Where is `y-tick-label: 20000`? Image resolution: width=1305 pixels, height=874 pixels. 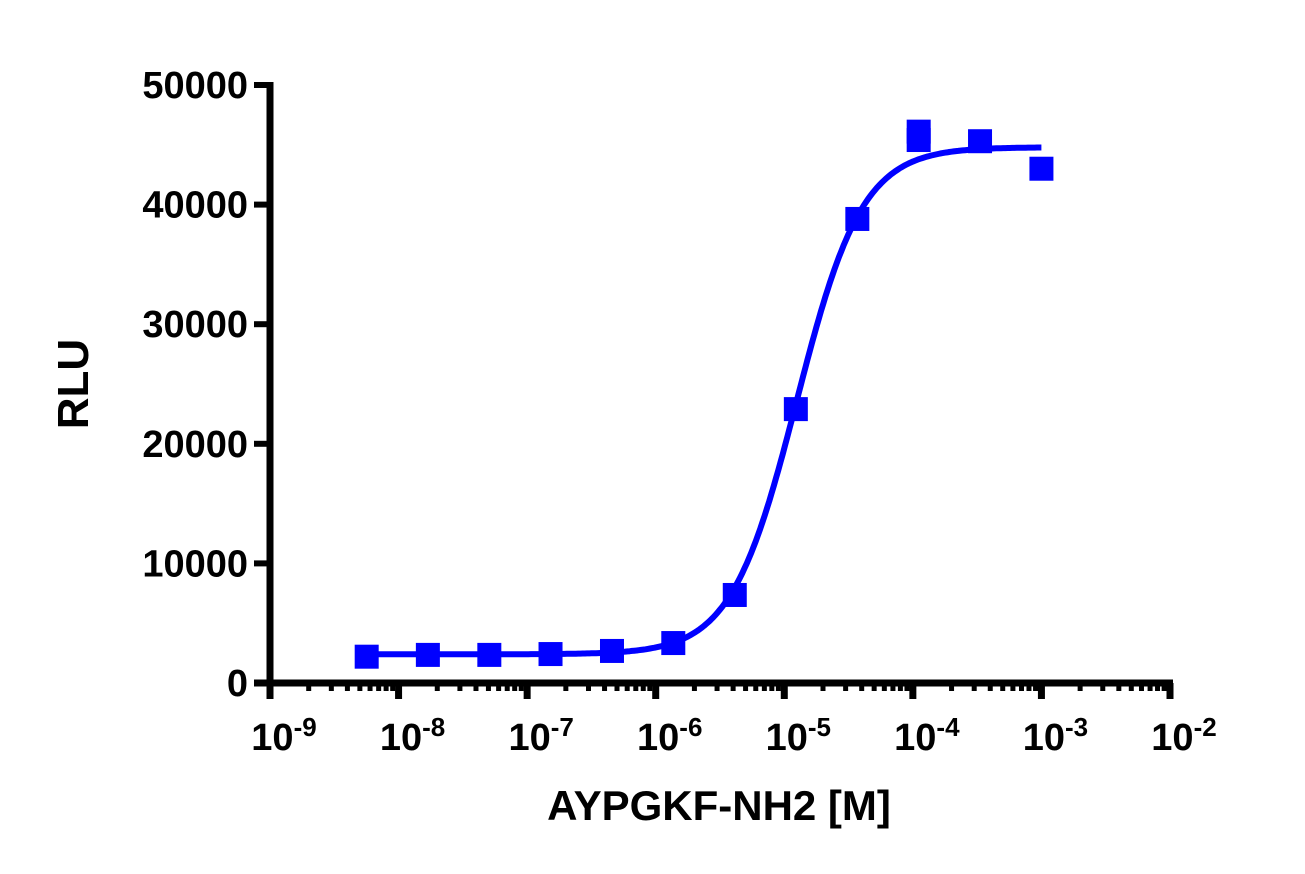 y-tick-label: 20000 is located at coordinates (195, 445).